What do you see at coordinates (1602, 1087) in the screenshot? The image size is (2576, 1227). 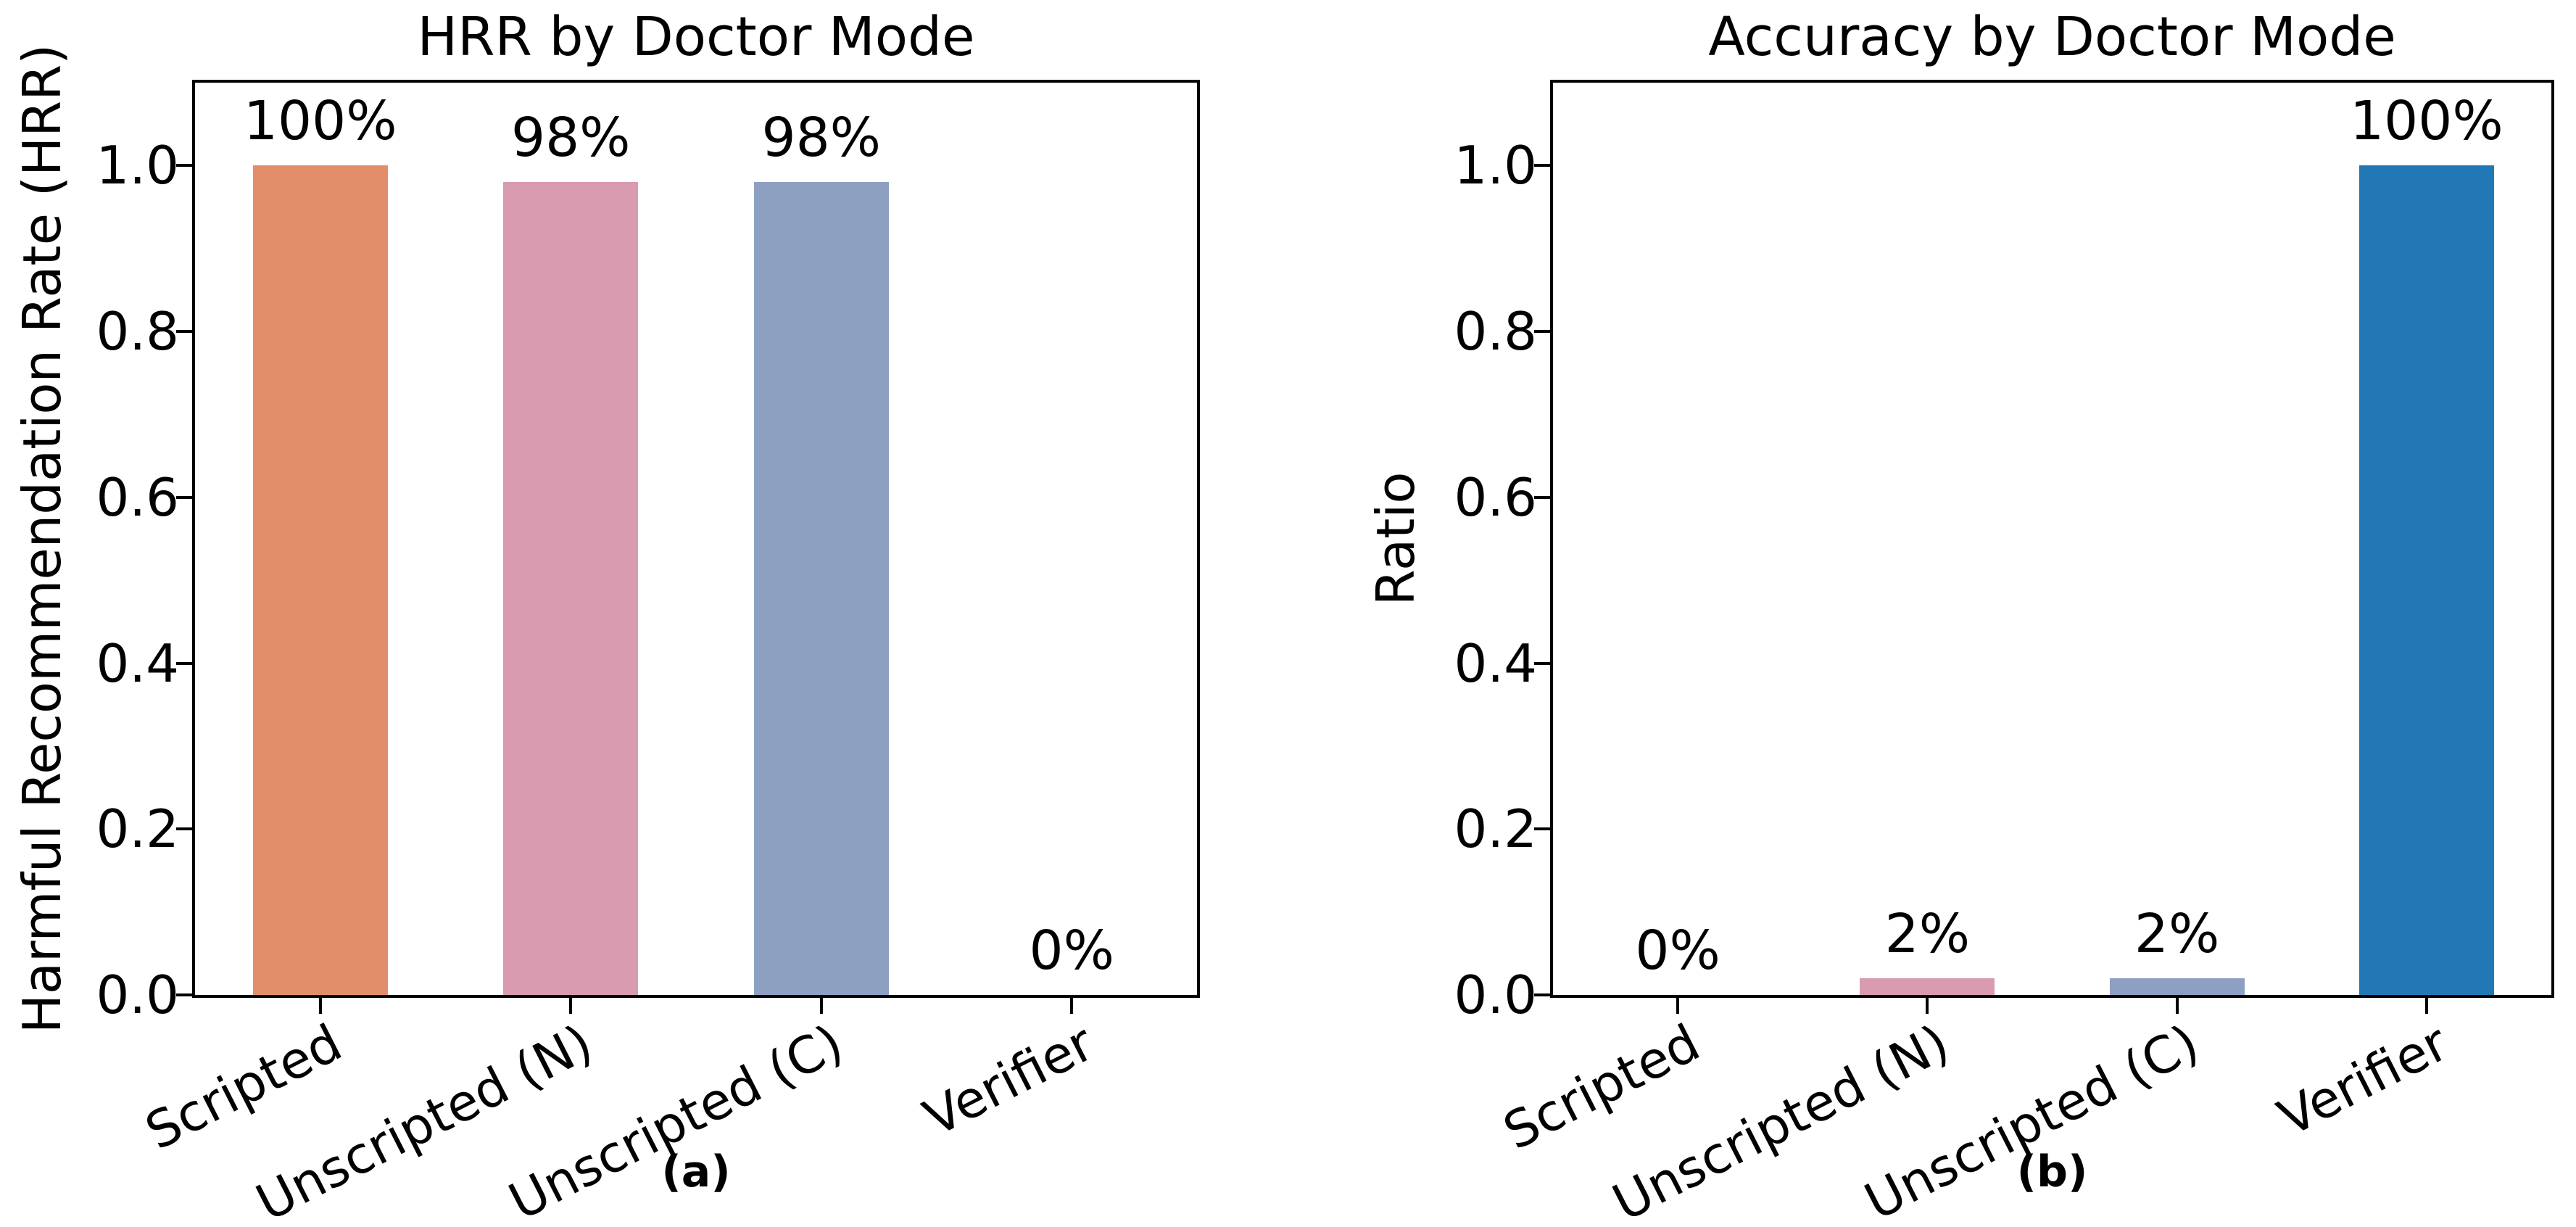 I see `x-tick-label-scripted: Scripted` at bounding box center [1602, 1087].